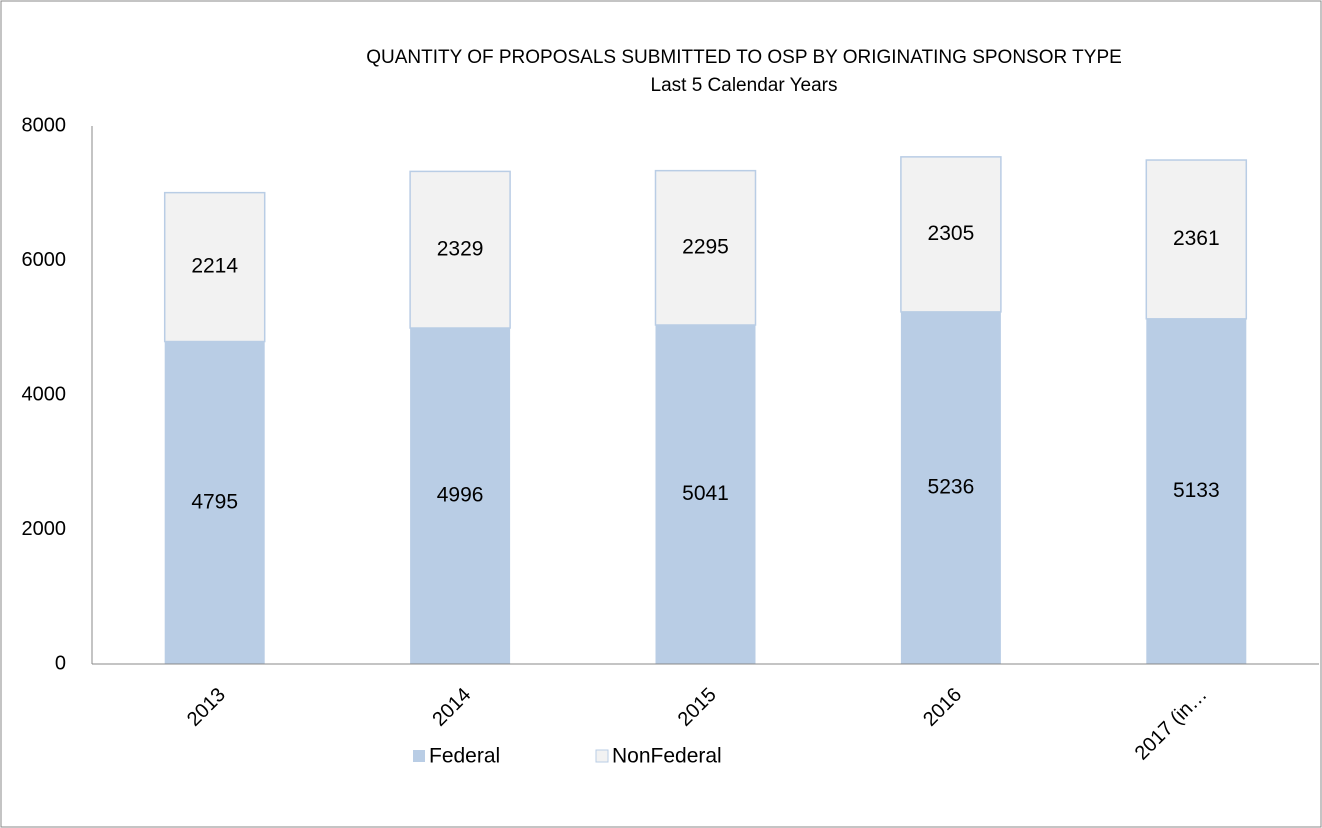 This screenshot has height=828, width=1322. I want to click on data-label: 2295, so click(705, 246).